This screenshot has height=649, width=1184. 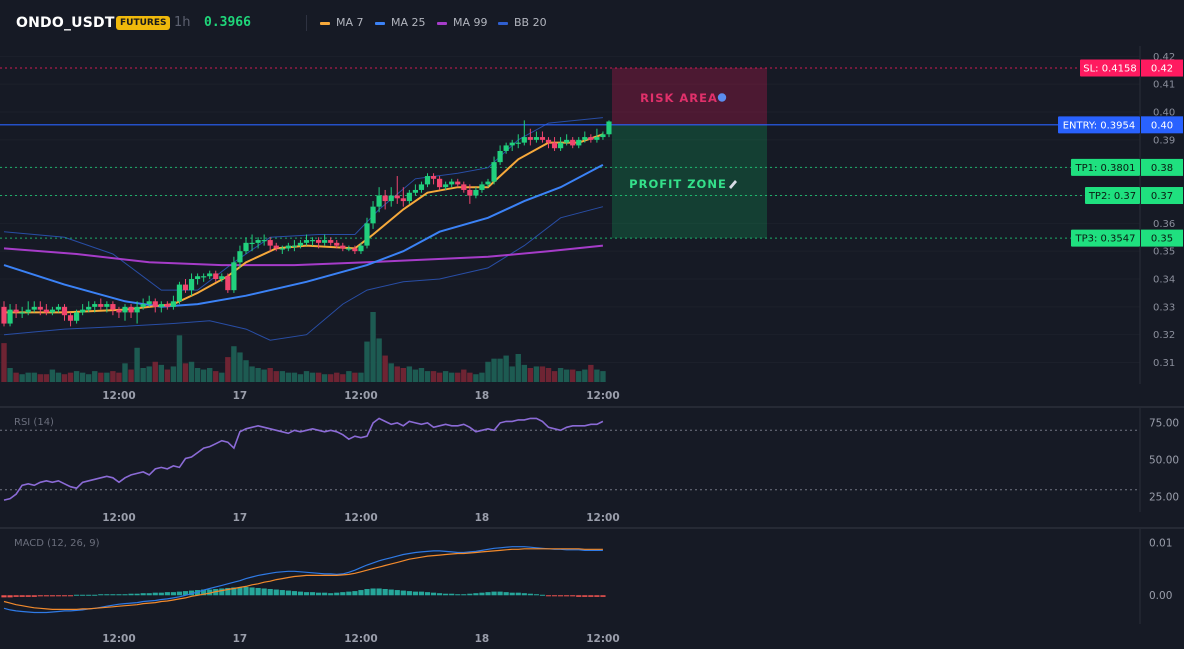 I want to click on legend-ma7: MA 7, so click(x=342, y=22).